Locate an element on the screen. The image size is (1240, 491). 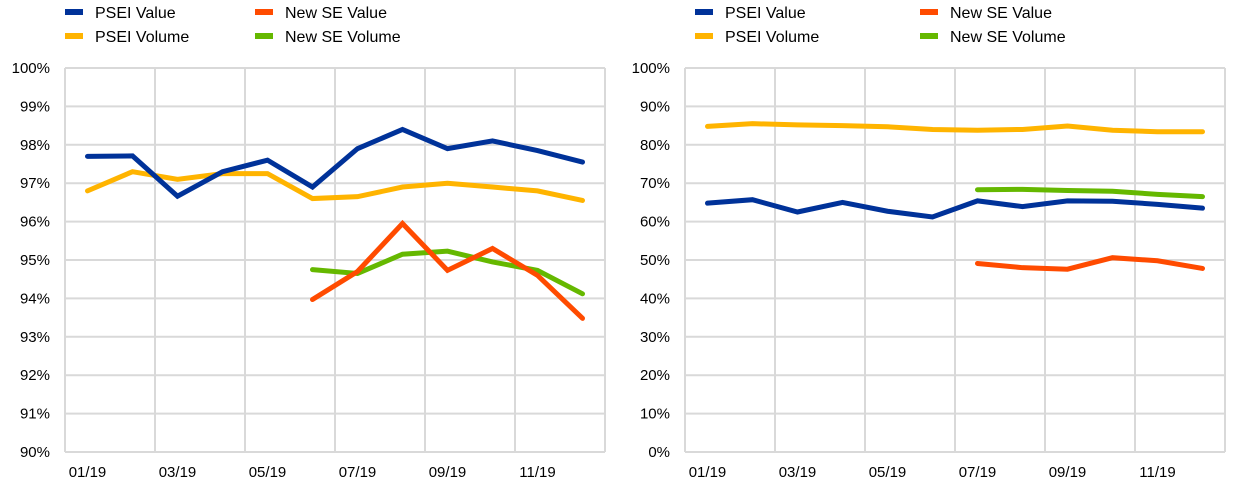
y-tick-label: 91% is located at coordinates (35, 414).